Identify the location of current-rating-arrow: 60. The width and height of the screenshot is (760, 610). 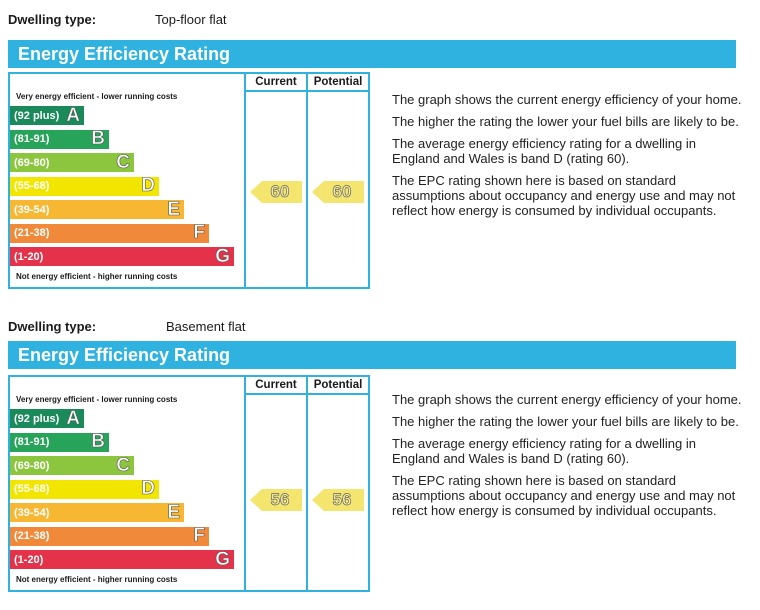
(276, 192).